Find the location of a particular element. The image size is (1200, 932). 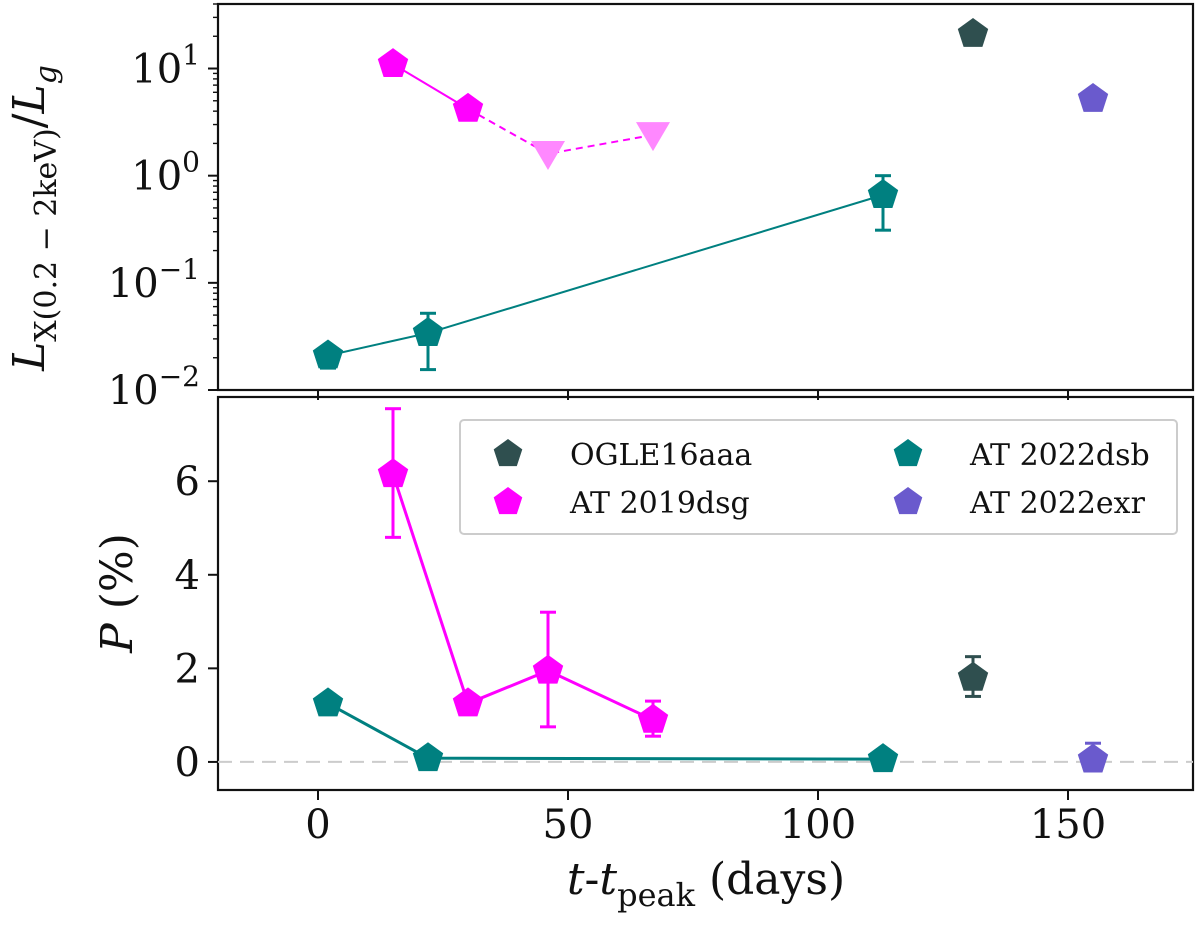

x-axis-title: t-tpeak (days) is located at coordinates (706, 884).